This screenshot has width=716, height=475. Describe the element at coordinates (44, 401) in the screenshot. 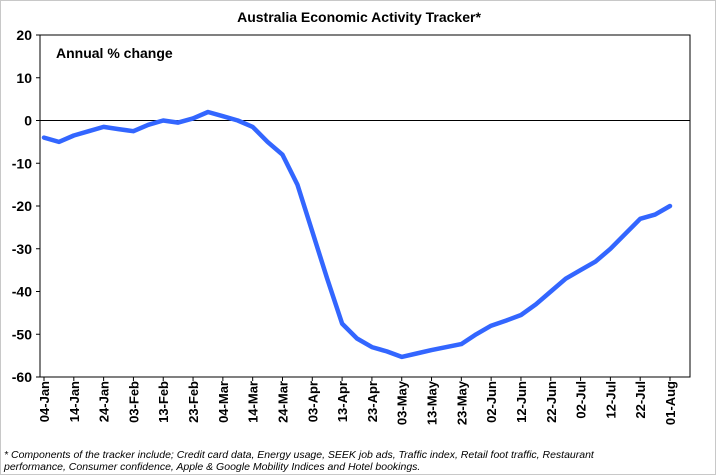

I see `x-tick-label: 04-Jan` at that location.